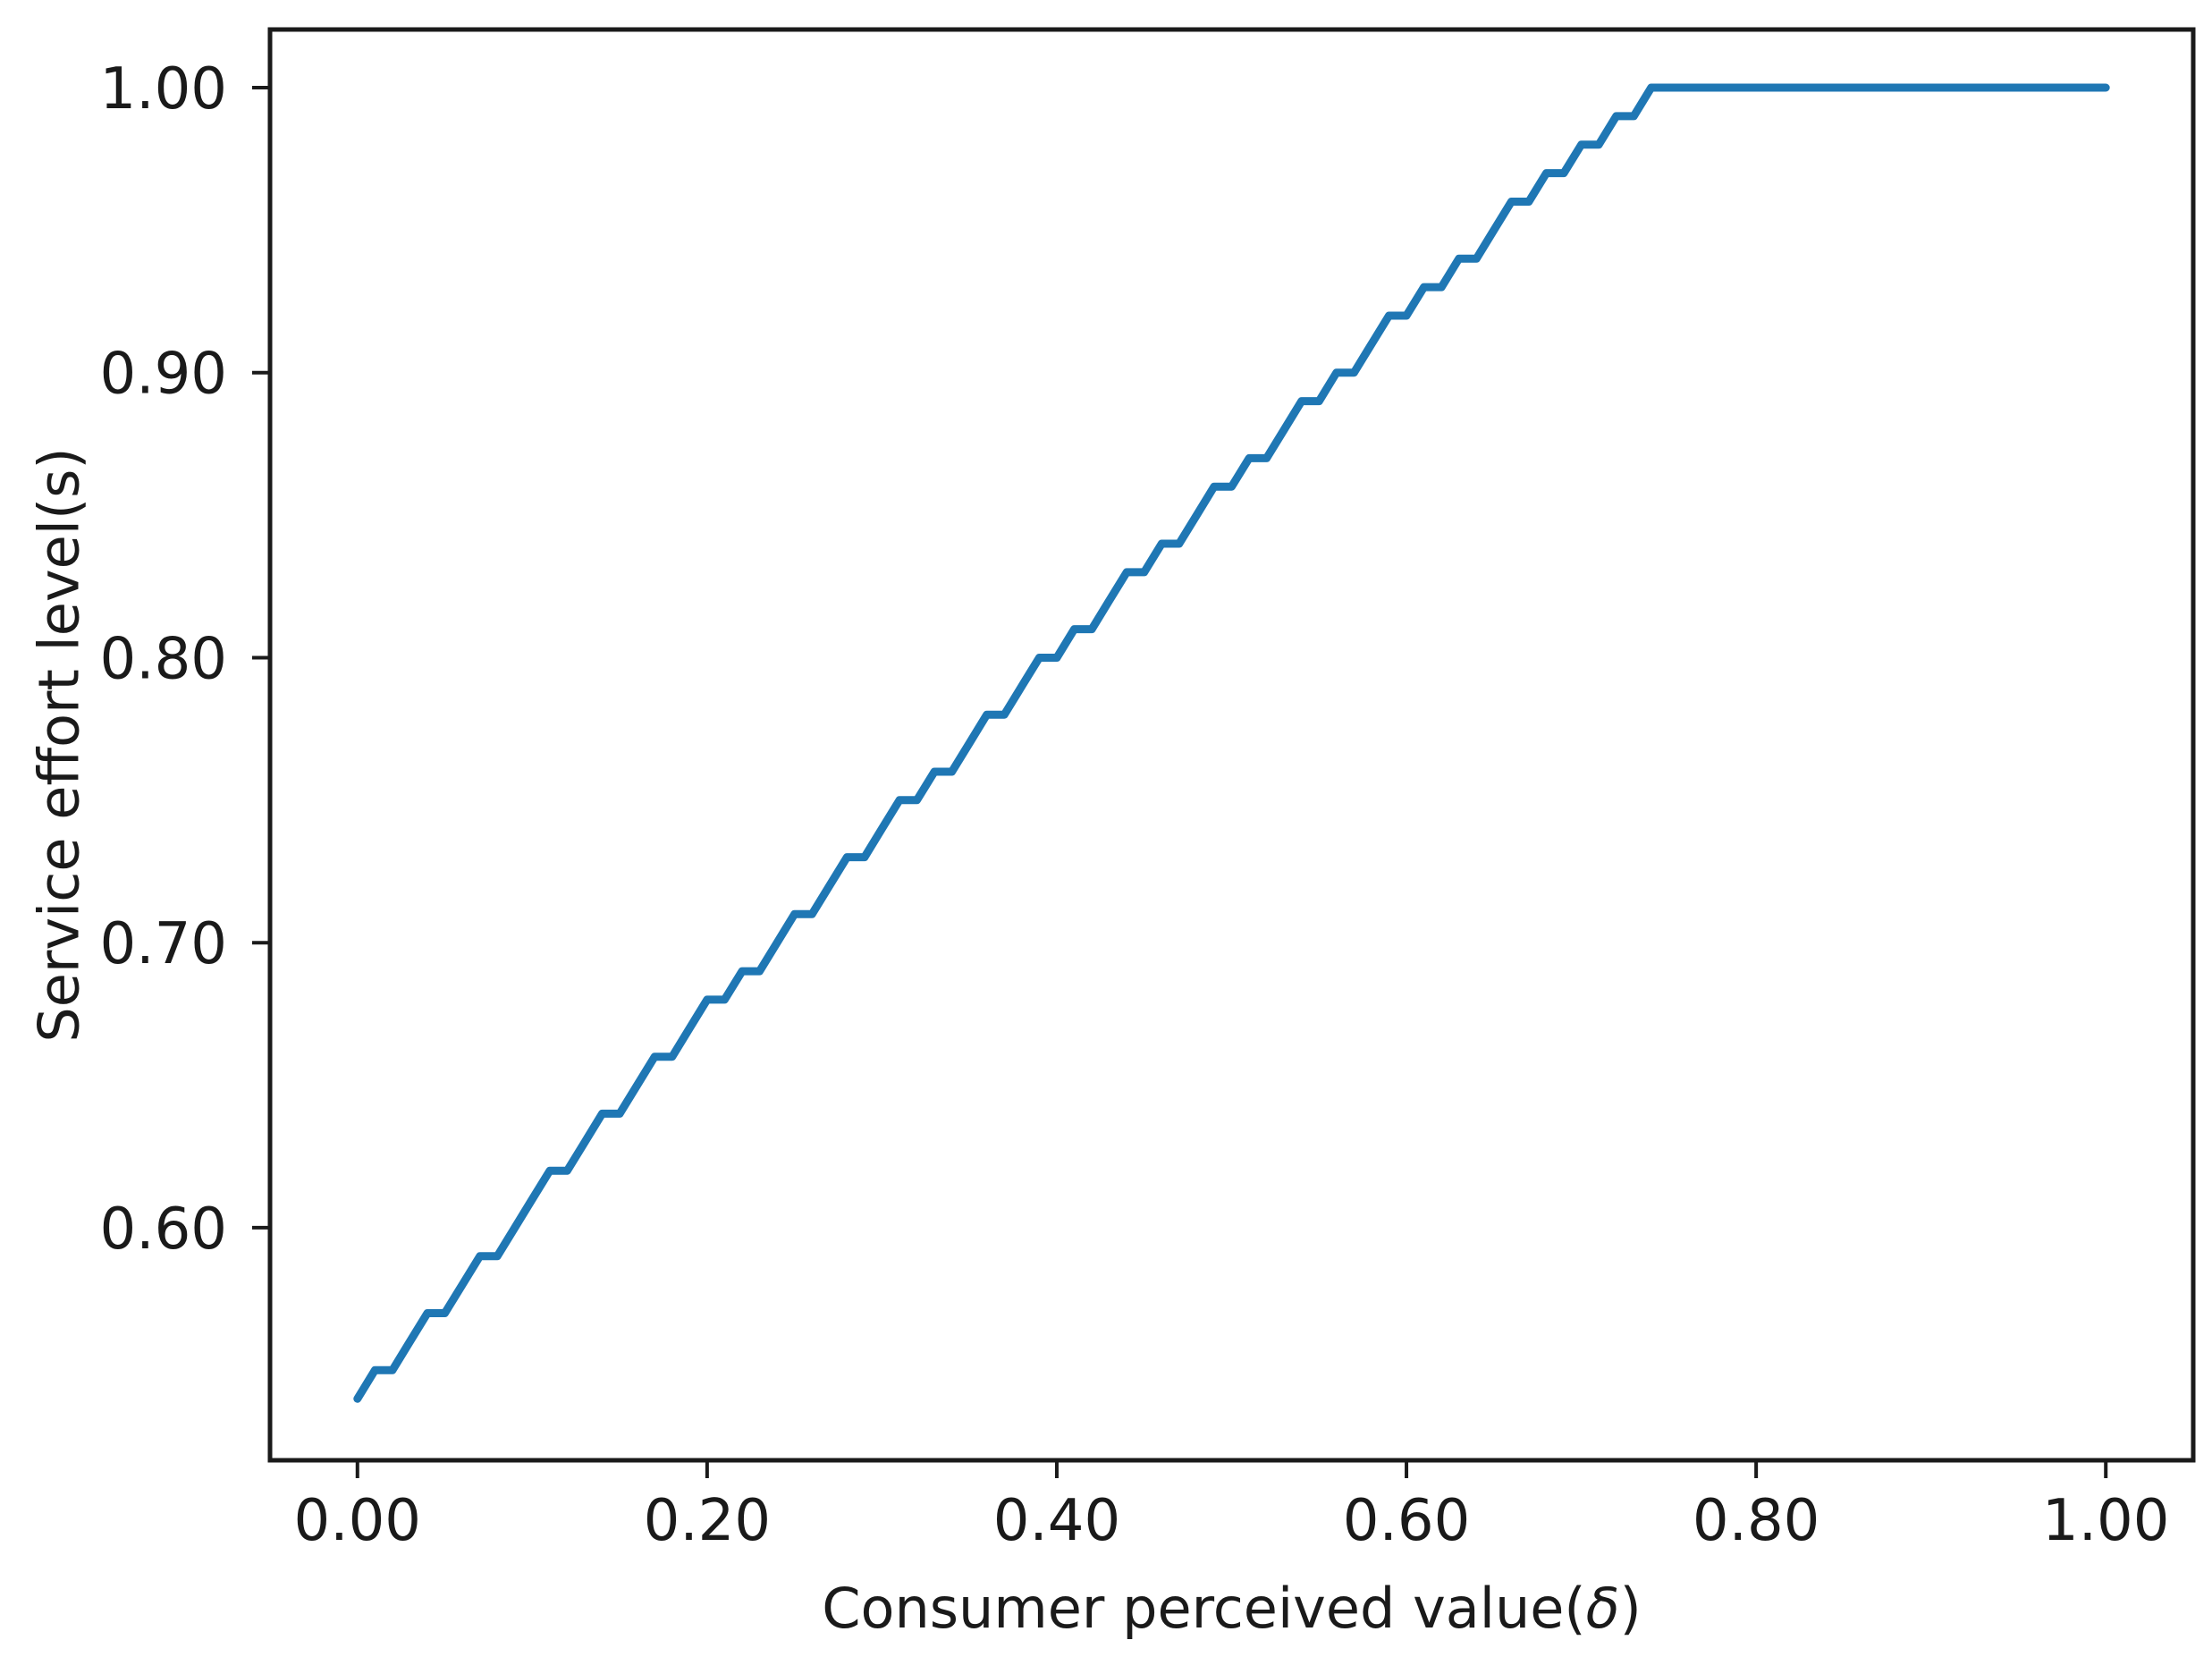 The width and height of the screenshot is (2212, 1657). I want to click on x-axis-label: Consumer perceived value(δ), so click(1231, 1608).